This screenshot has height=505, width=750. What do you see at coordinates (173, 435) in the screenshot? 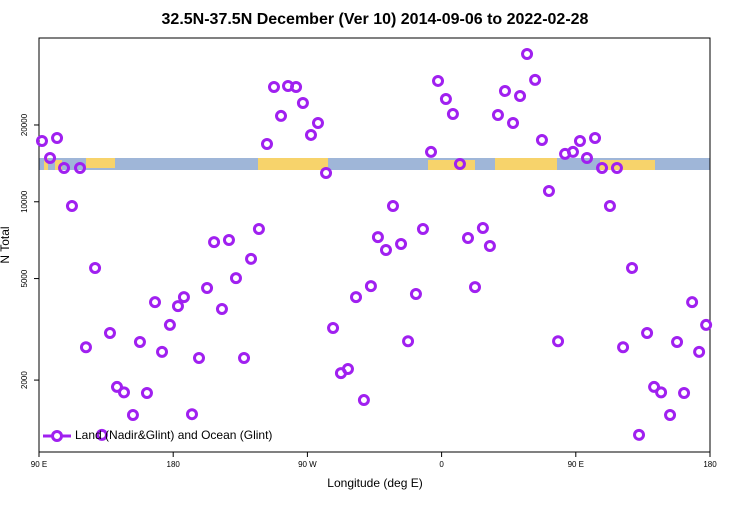
I see `legend-label: Land (Nadir&Glint) and Ocean (Glint)` at bounding box center [173, 435].